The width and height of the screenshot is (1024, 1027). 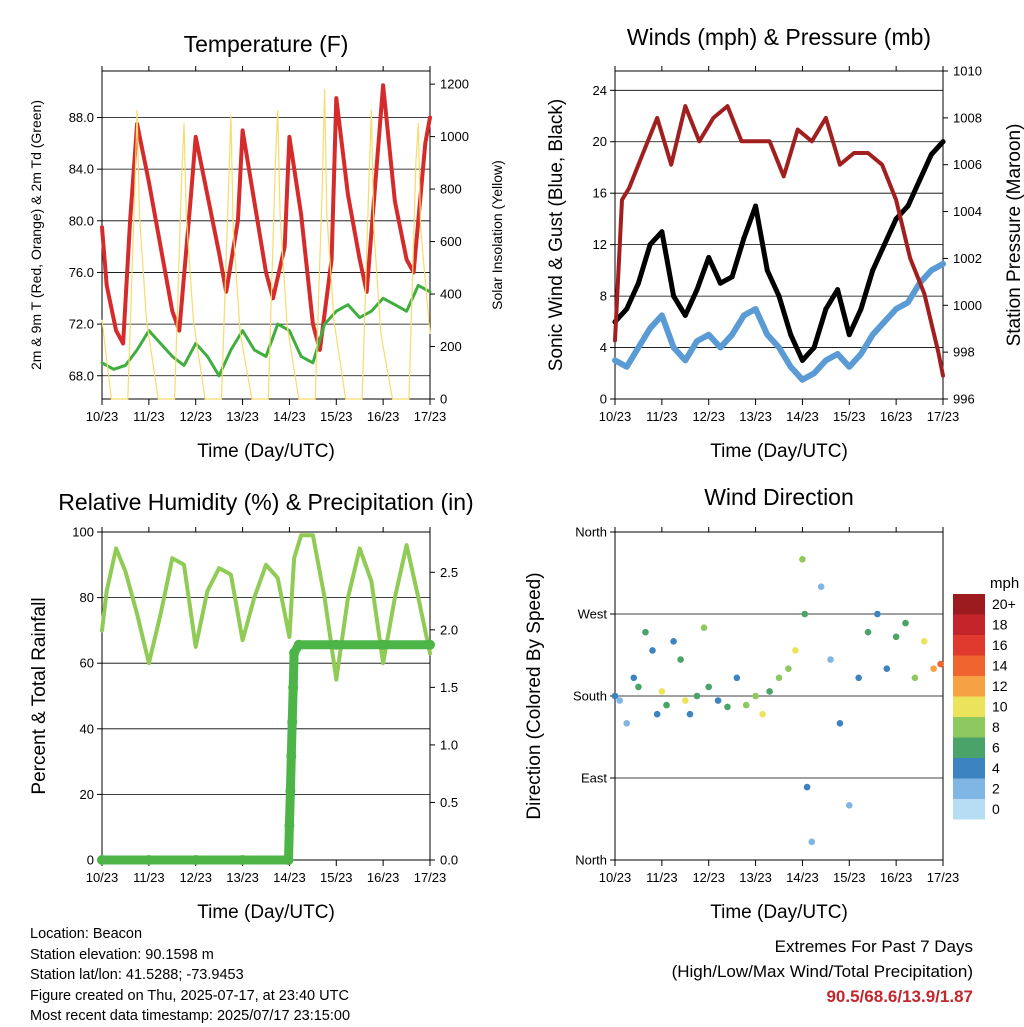 I want to click on temperature-ylabel-left: 2m & 9m T (Red, Orange) & 2m Td (Green), so click(x=36, y=235).